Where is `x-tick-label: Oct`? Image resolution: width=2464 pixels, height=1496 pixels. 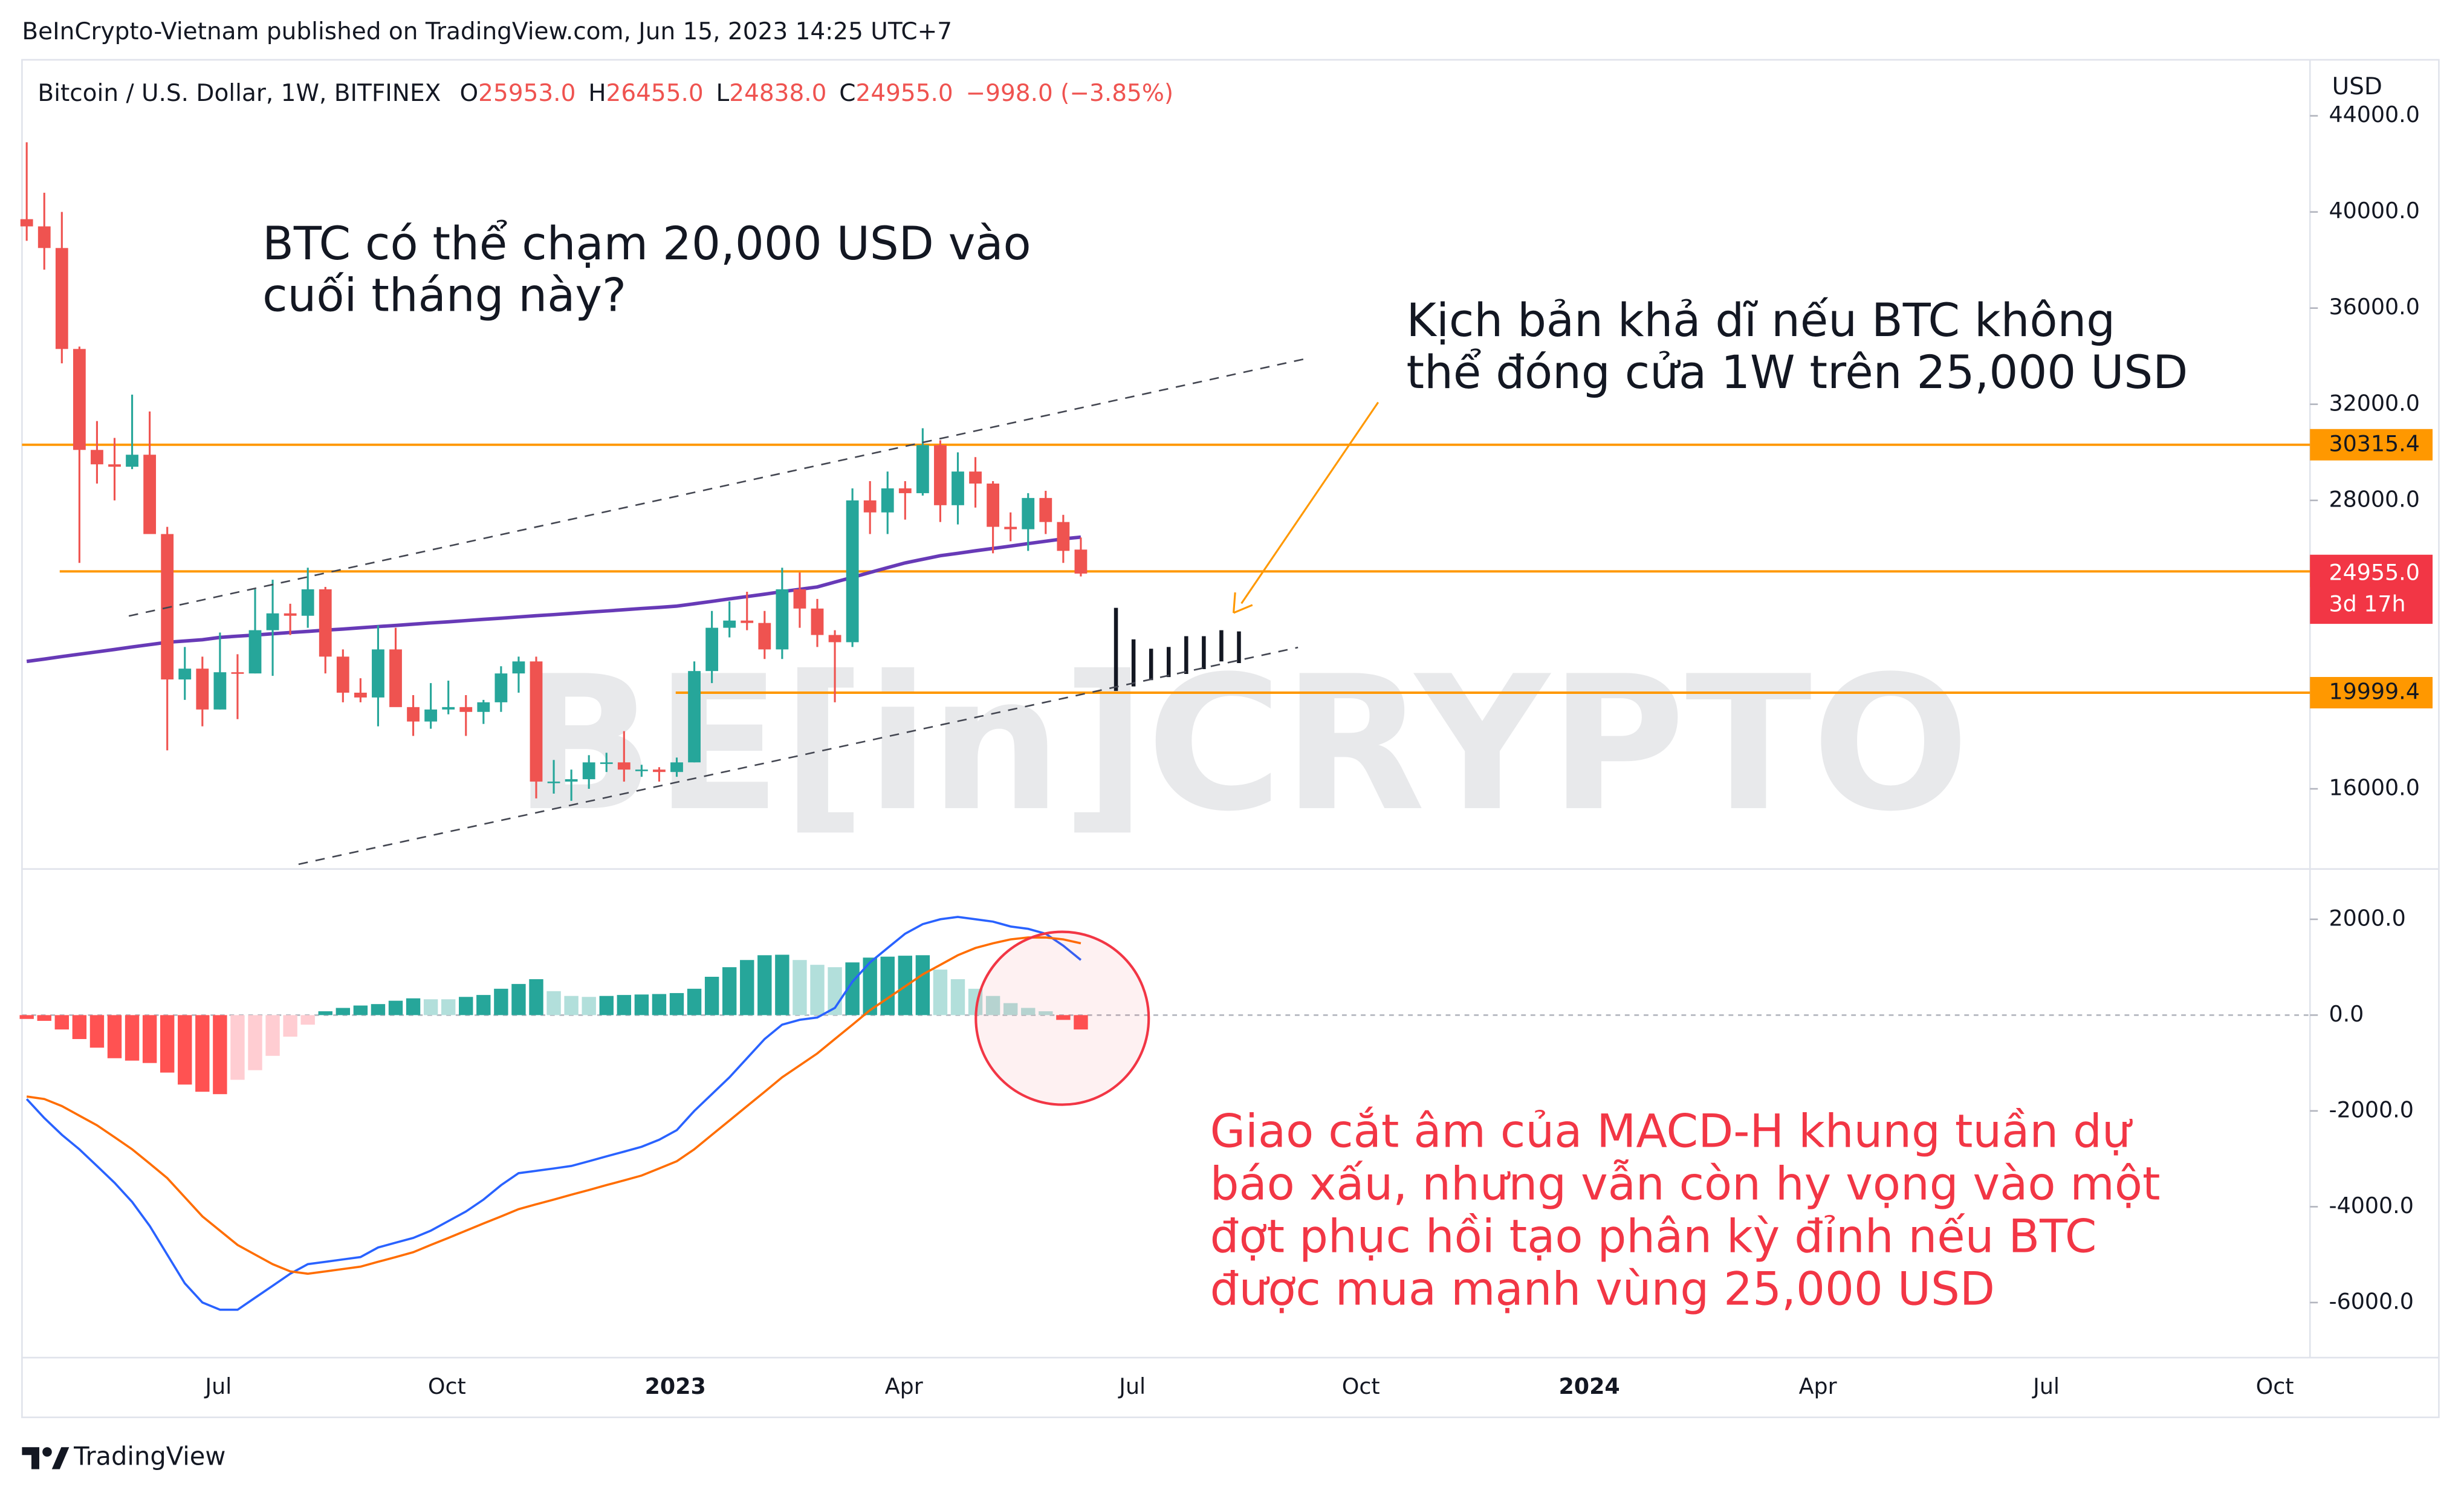 x-tick-label: Oct is located at coordinates (2275, 1386).